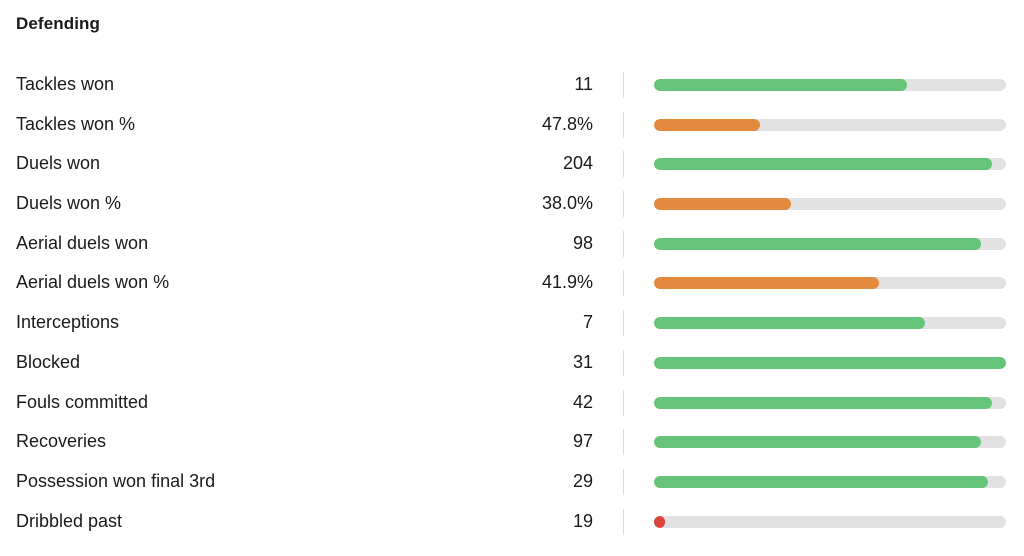  I want to click on stat-label: Blocked, so click(48, 361).